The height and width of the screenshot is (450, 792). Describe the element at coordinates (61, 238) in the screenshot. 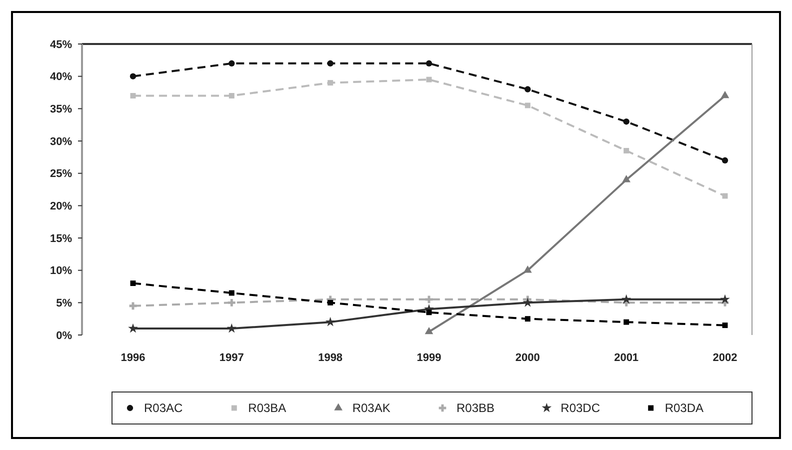

I see `y-tick-label: 15%` at that location.